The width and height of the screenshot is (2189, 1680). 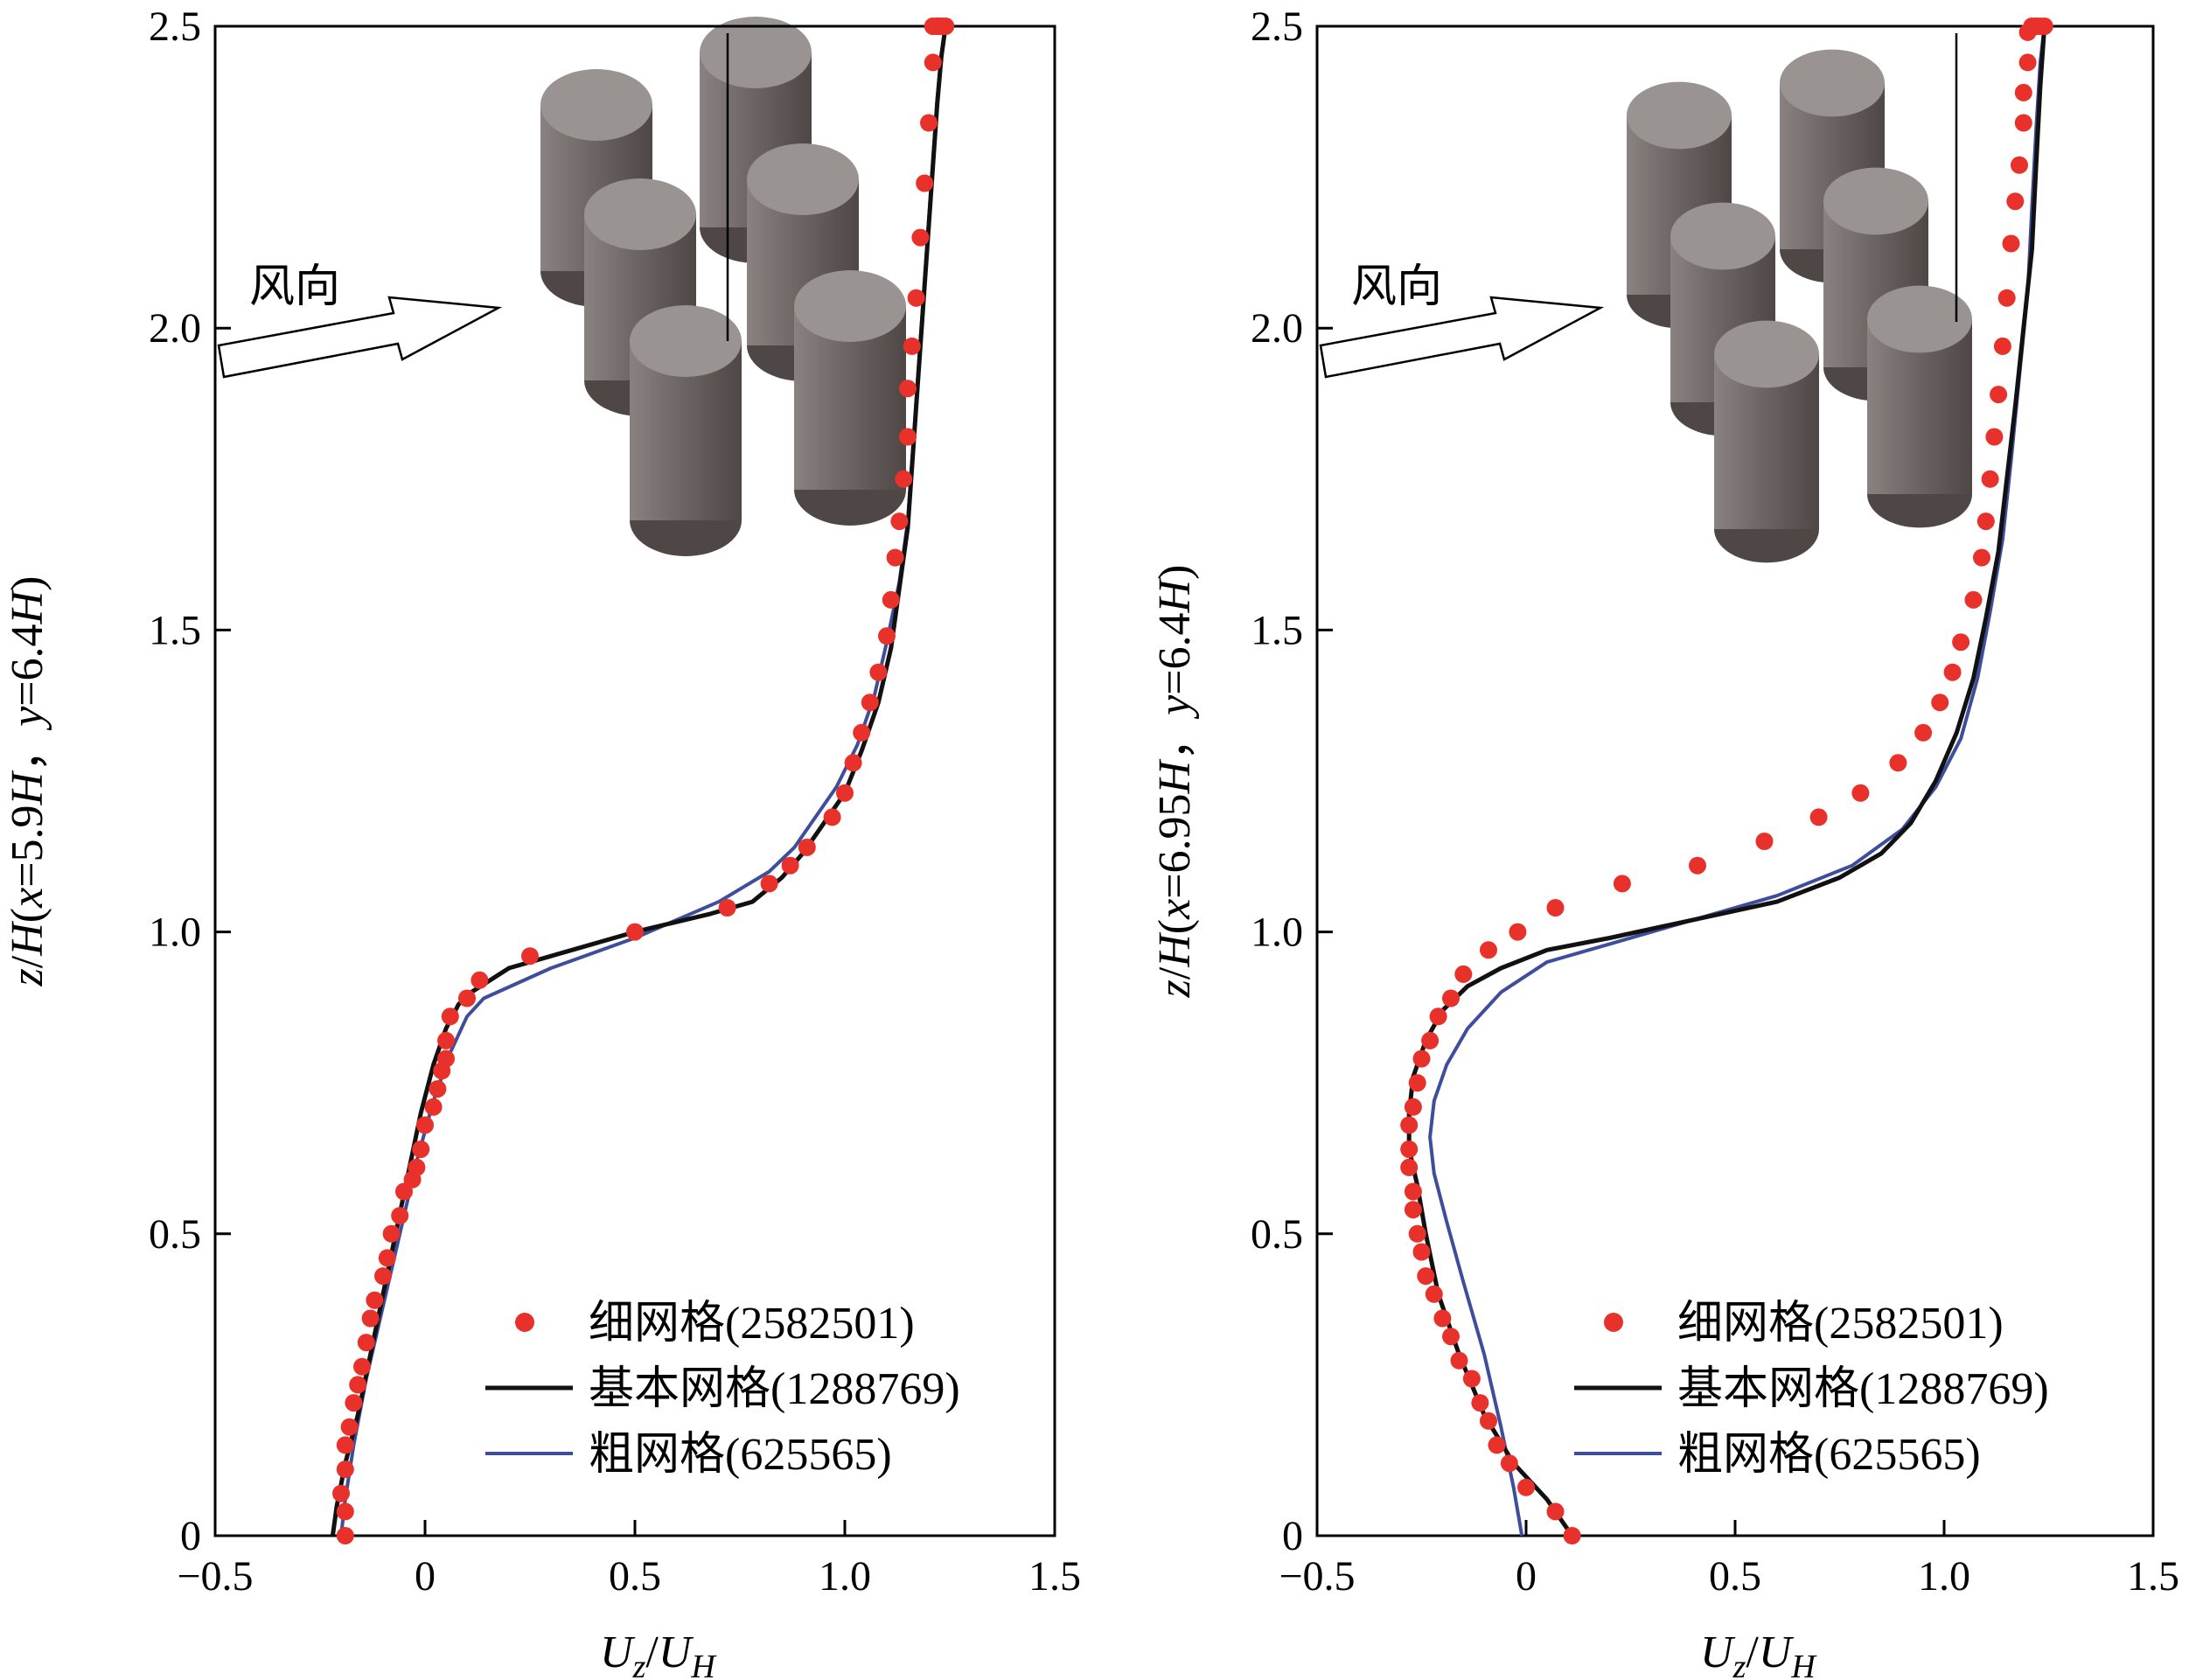 What do you see at coordinates (752, 1324) in the screenshot?
I see `legend-label: 细网格(2582501)` at bounding box center [752, 1324].